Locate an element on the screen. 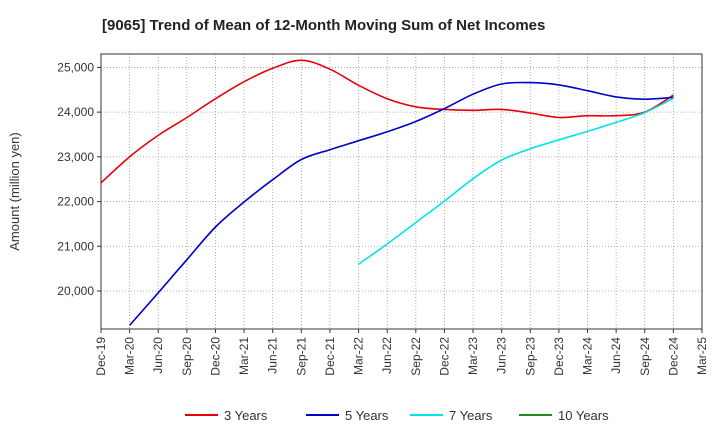  x-tick-label: Jun-20 is located at coordinates (158, 355).